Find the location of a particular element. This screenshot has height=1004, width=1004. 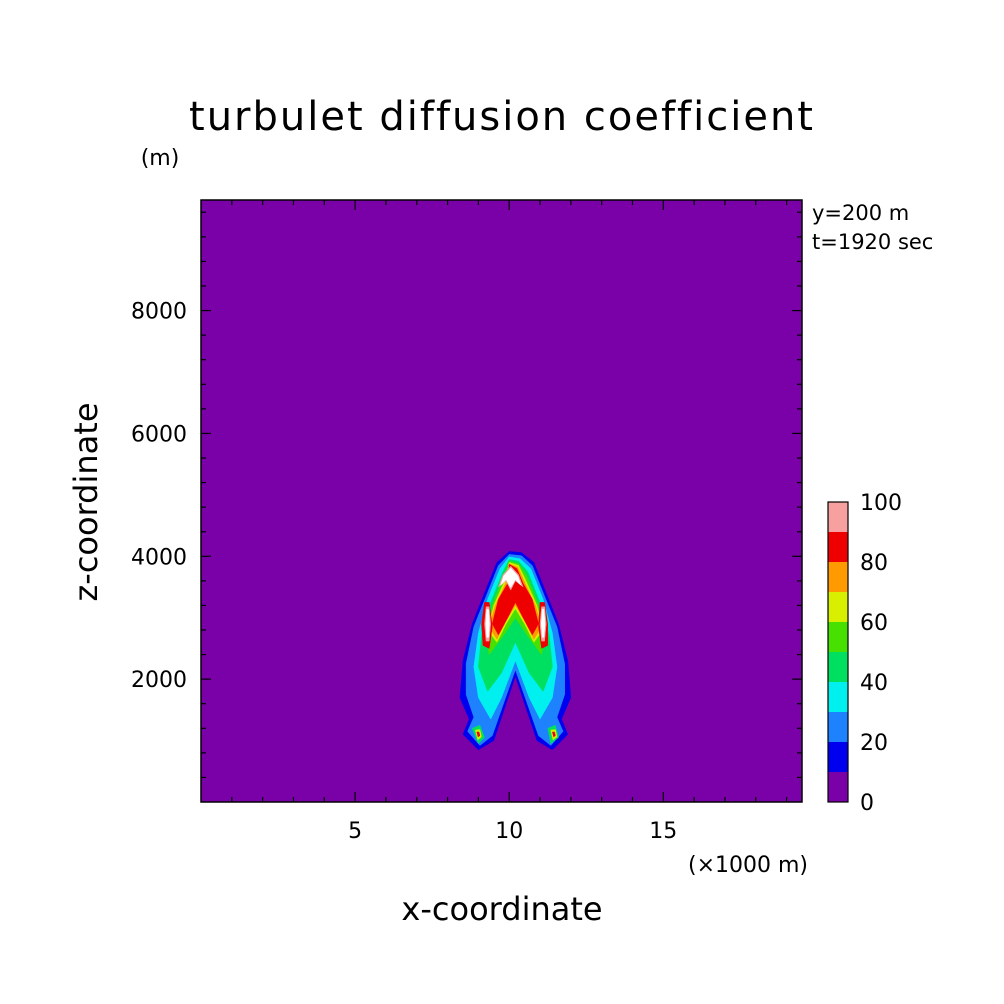

colorbar-frame is located at coordinates (838, 652).